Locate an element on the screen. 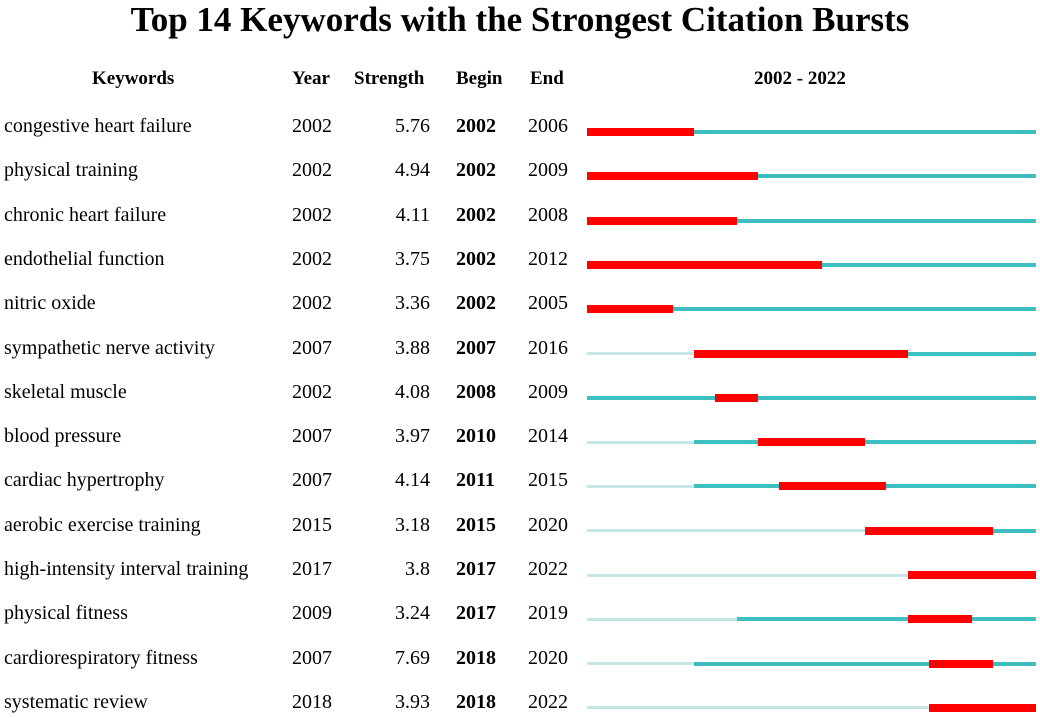 This screenshot has height=718, width=1040. burst-row: congestive heart failure 2002 5.76 2002 2006 is located at coordinates (520, 127).